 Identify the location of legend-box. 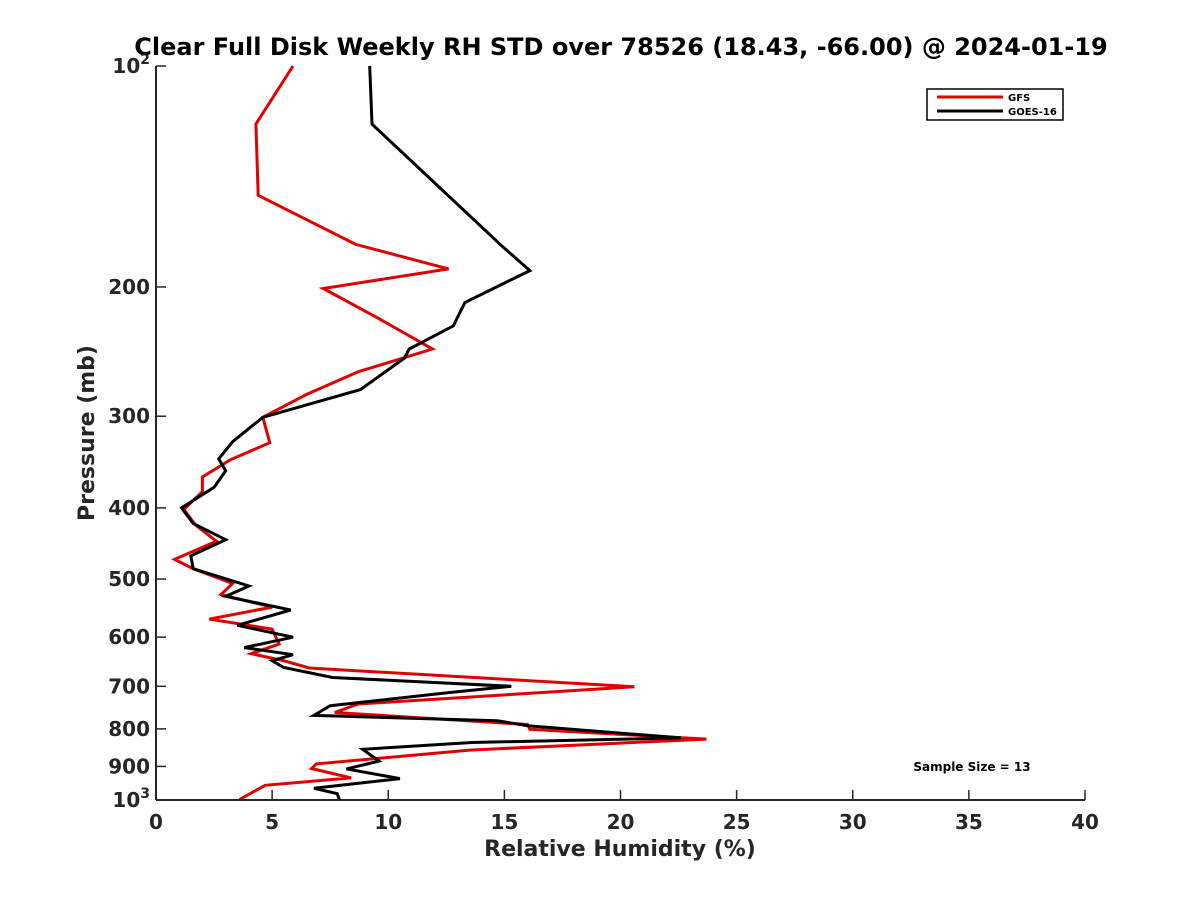
(995, 104).